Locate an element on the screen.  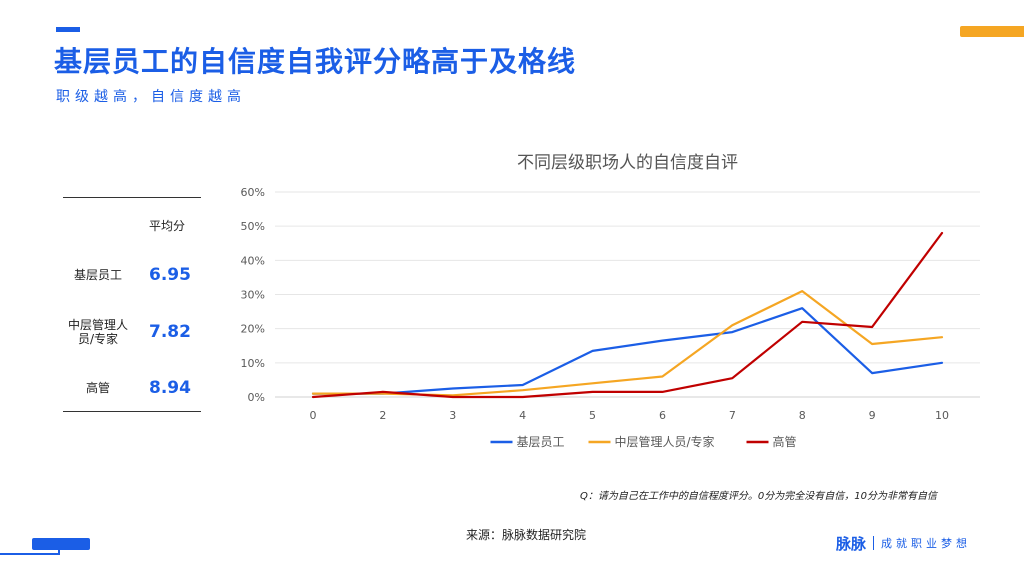
y-tick-label: 30% is located at coordinates (253, 295).